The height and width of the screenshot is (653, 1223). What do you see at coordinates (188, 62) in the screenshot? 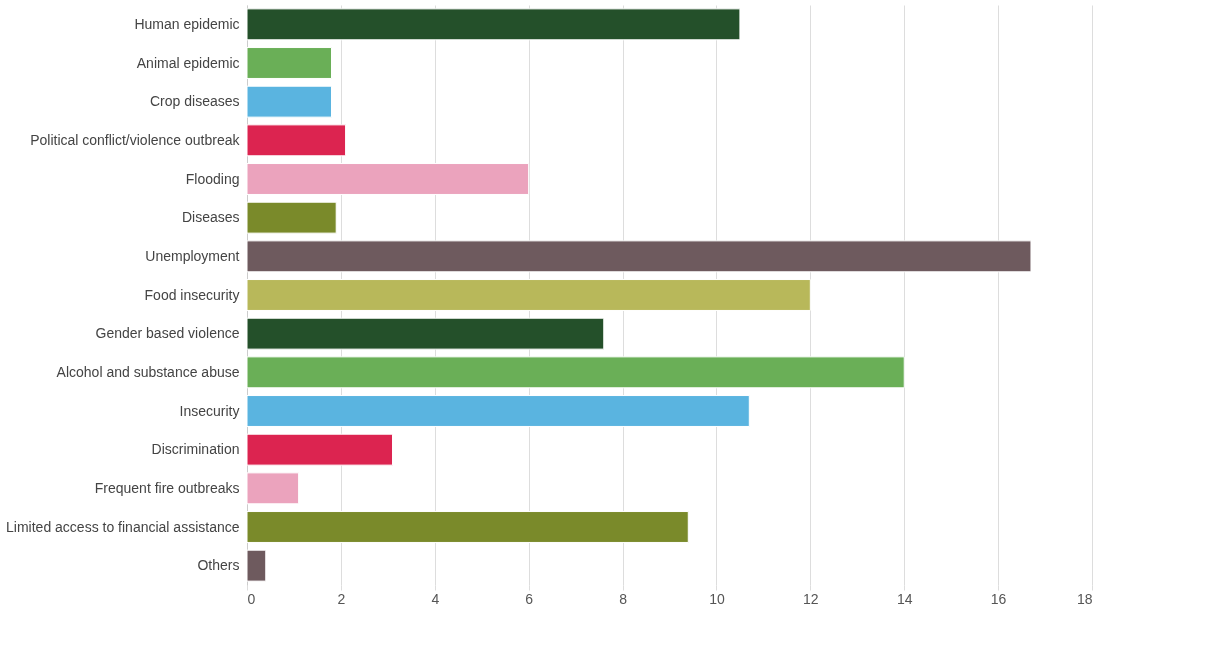
I see `y-tick-label: Animal epidemic` at bounding box center [188, 62].